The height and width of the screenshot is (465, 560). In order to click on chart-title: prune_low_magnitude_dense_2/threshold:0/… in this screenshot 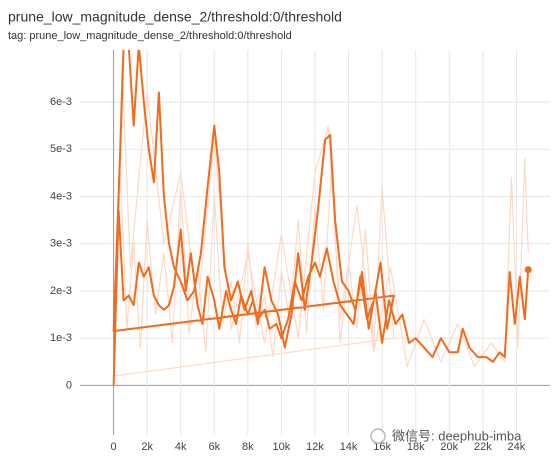, I will do `click(175, 17)`.